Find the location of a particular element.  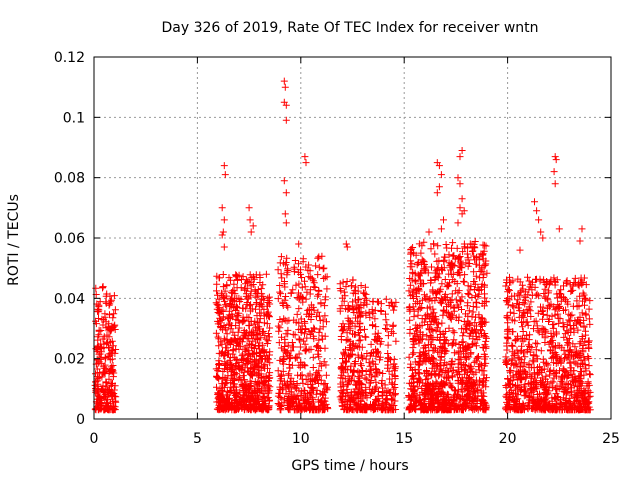

y-tick-label: 0 is located at coordinates (80, 420).